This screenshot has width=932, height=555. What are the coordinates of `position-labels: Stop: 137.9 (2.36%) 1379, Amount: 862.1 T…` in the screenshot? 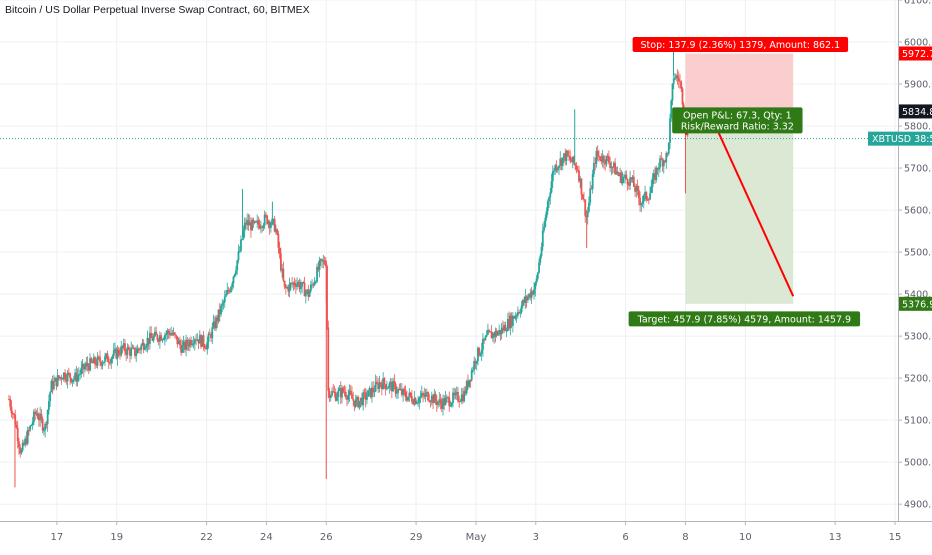 It's located at (744, 181).